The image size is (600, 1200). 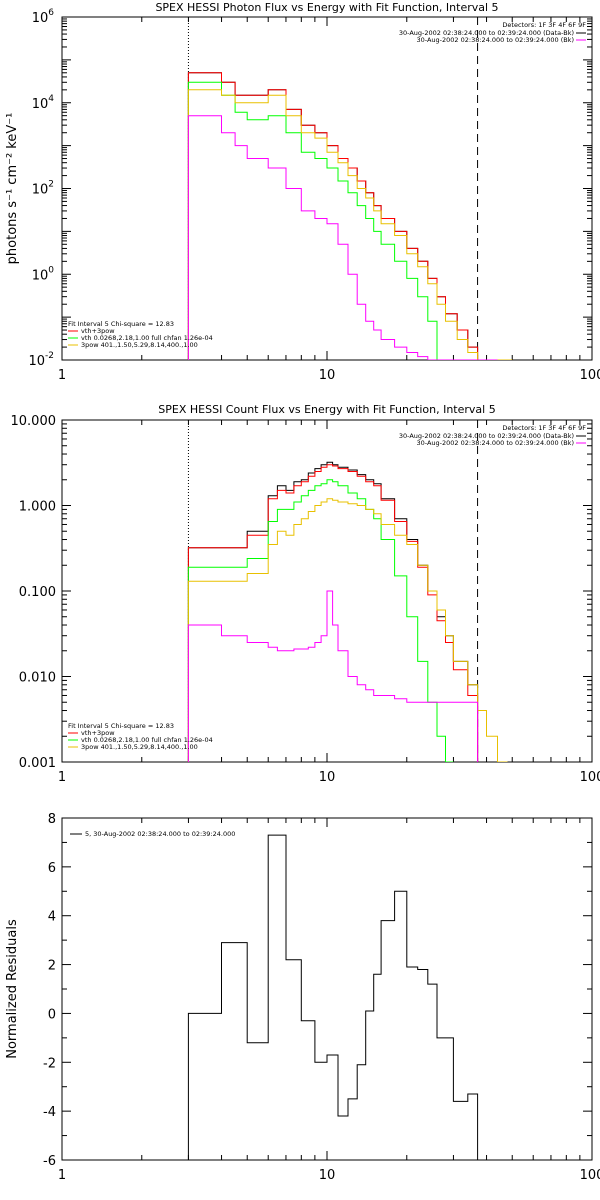 I want to click on y-tick-label: 10⁶, so click(x=43, y=17).